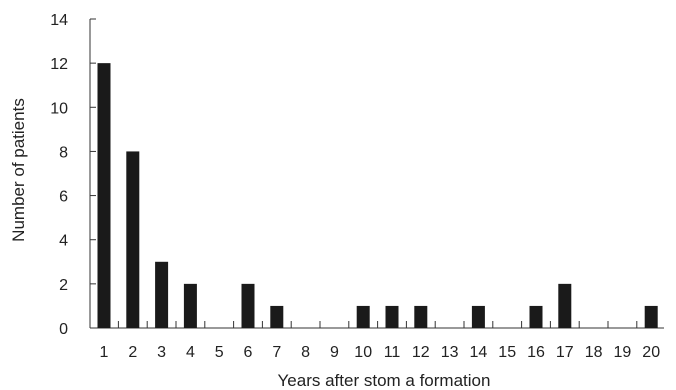  I want to click on x-tick-label: 12, so click(421, 352).